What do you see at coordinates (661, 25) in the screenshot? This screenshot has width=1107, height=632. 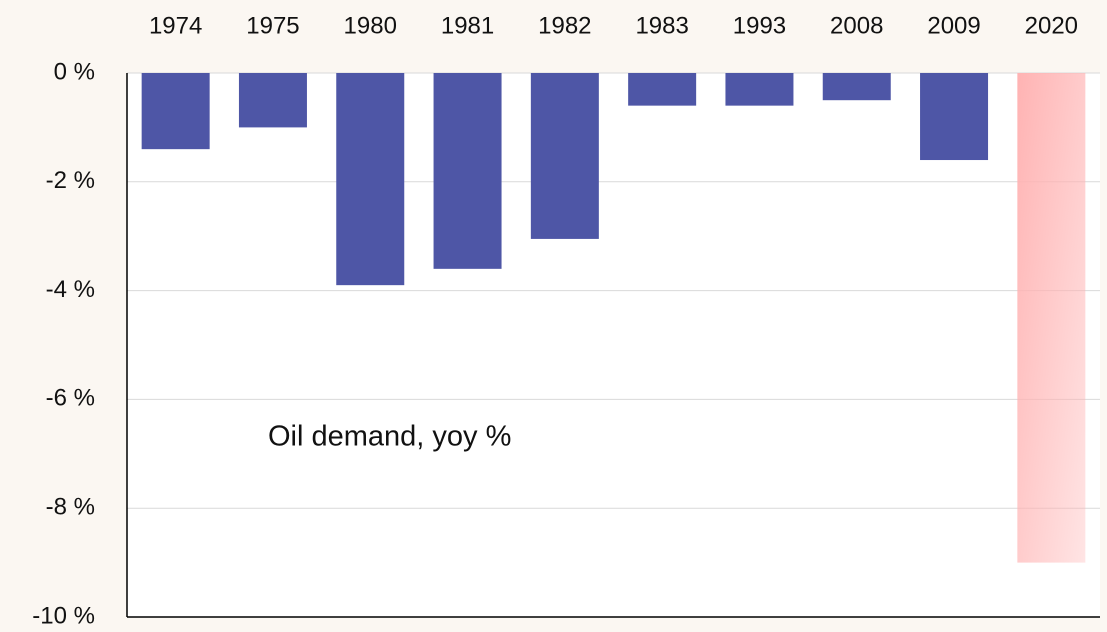 I see `x-tick-label: 1983` at bounding box center [661, 25].